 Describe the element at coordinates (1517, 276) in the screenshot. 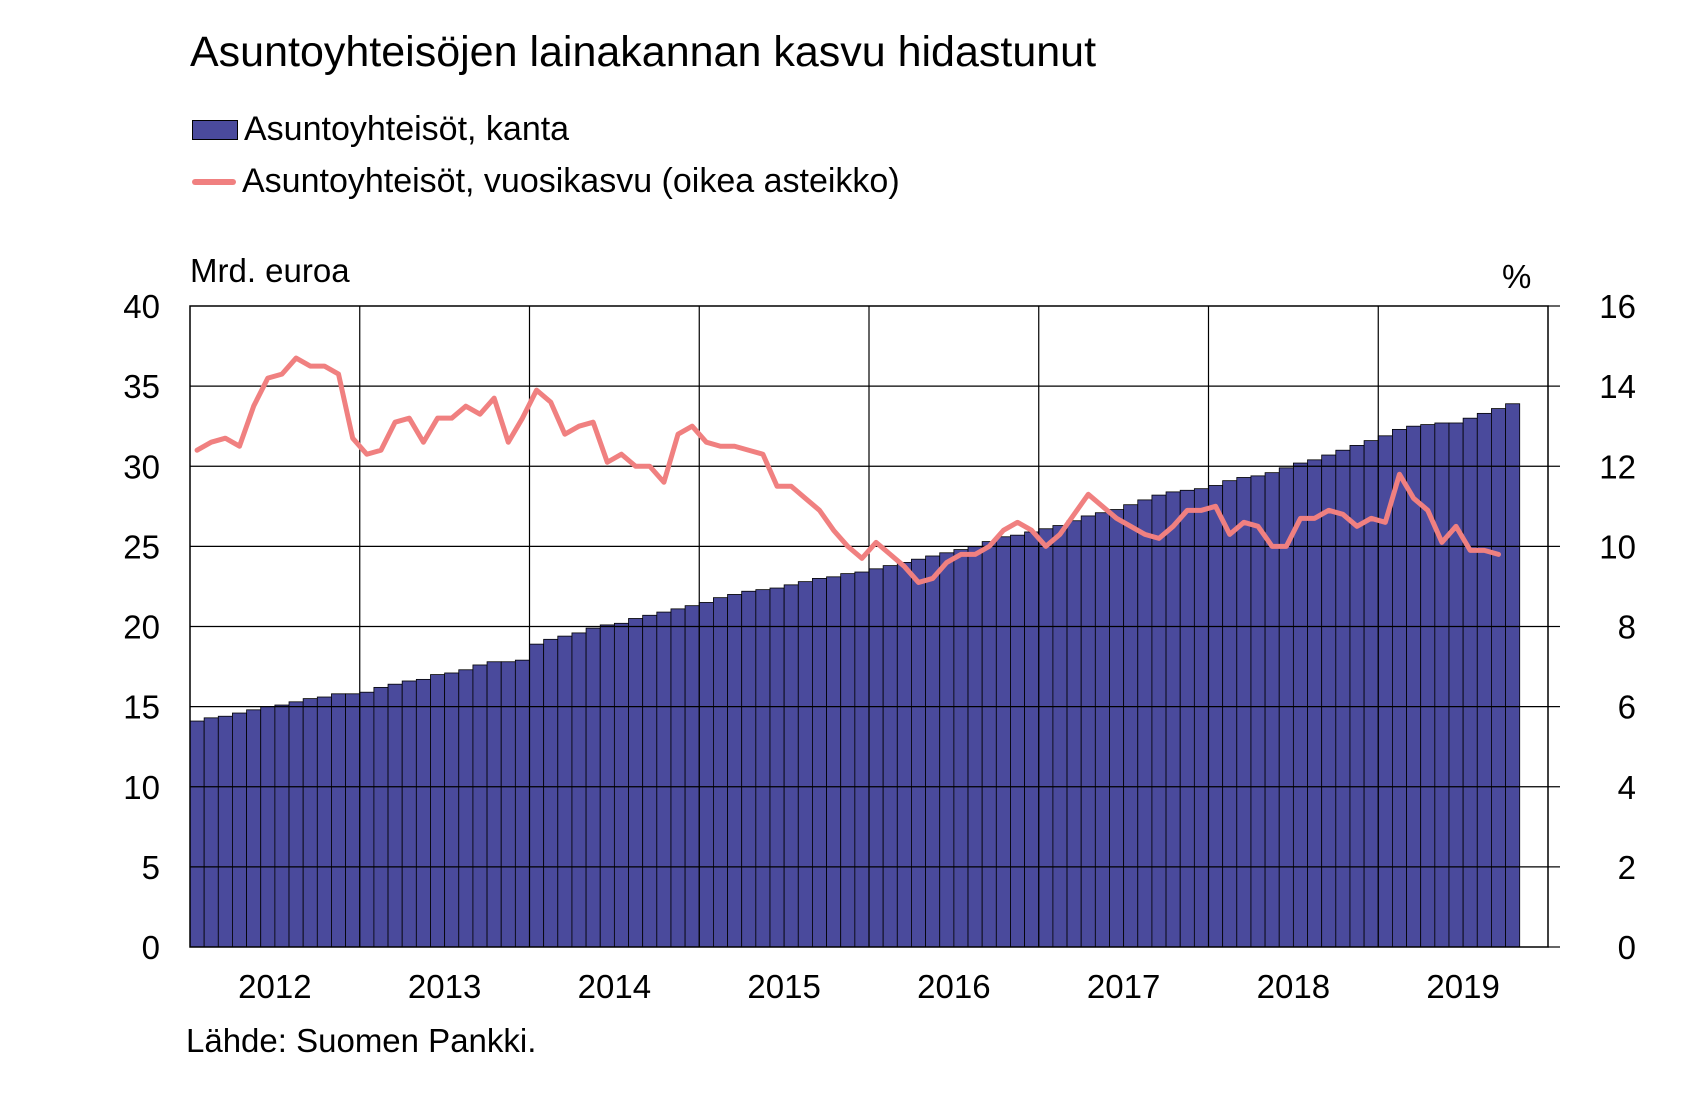

I see `right-axis-unit: %` at that location.